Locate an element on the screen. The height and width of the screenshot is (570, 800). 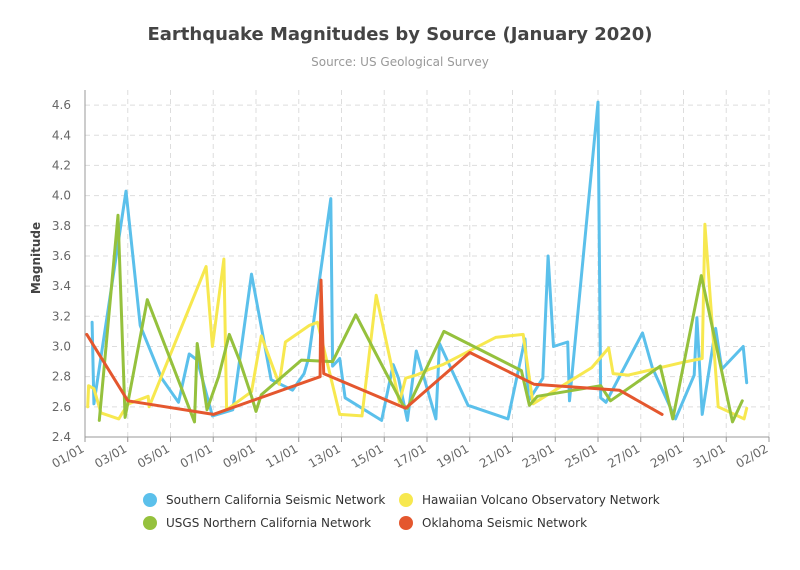
x-tick-label: 11/01 is located at coordinates (281, 455).